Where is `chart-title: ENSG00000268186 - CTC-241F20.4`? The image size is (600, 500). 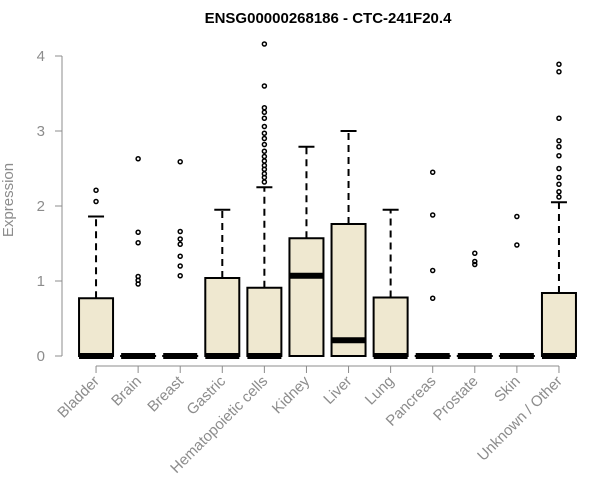
chart-title: ENSG00000268186 - CTC-241F20.4 is located at coordinates (328, 18).